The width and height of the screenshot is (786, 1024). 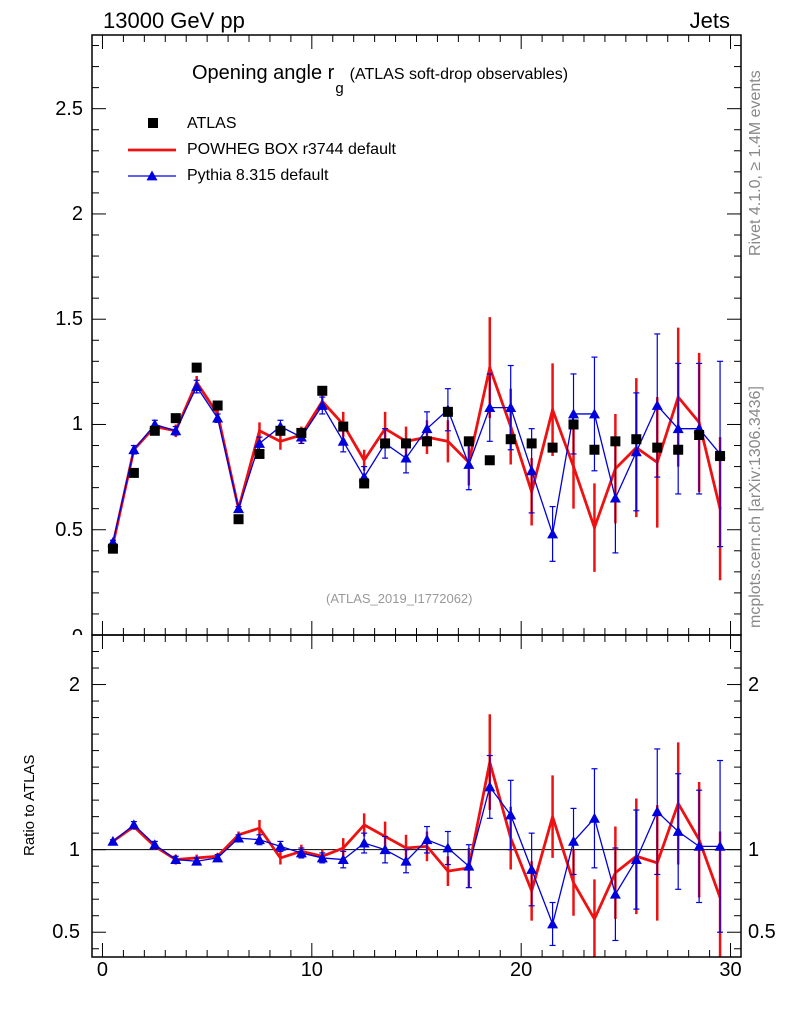 I want to click on main-ytick-label: 2.5, so click(x=69, y=108).